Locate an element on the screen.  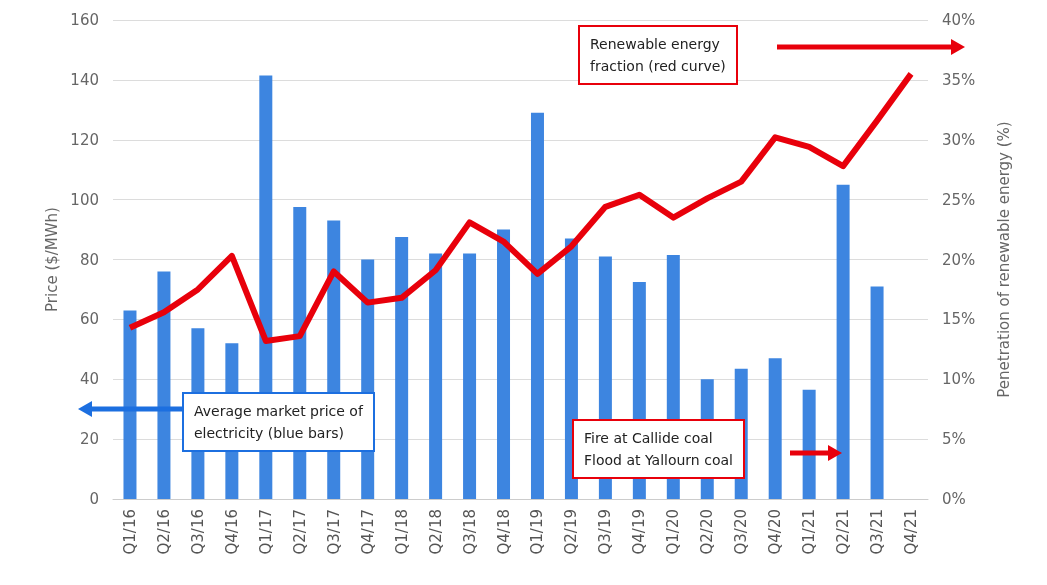
y-tick-label: 0 is located at coordinates (94, 499).